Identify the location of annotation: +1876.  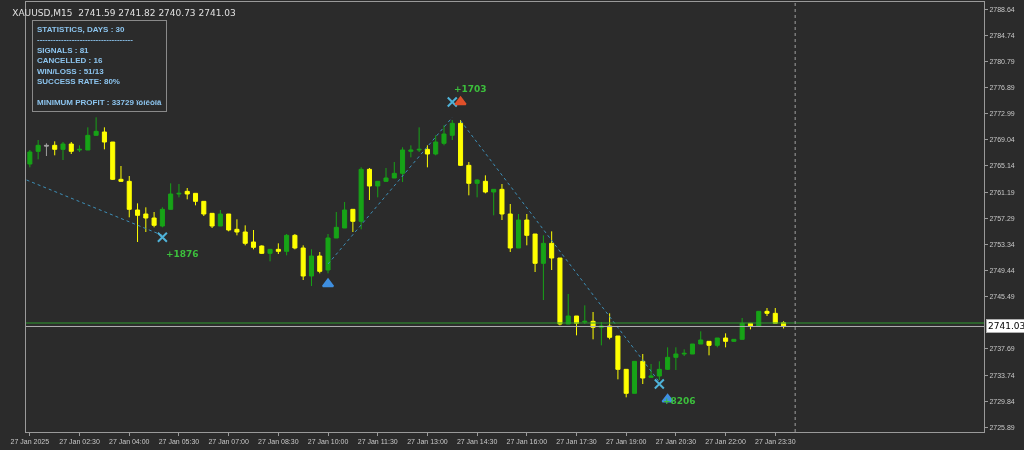
(182, 254).